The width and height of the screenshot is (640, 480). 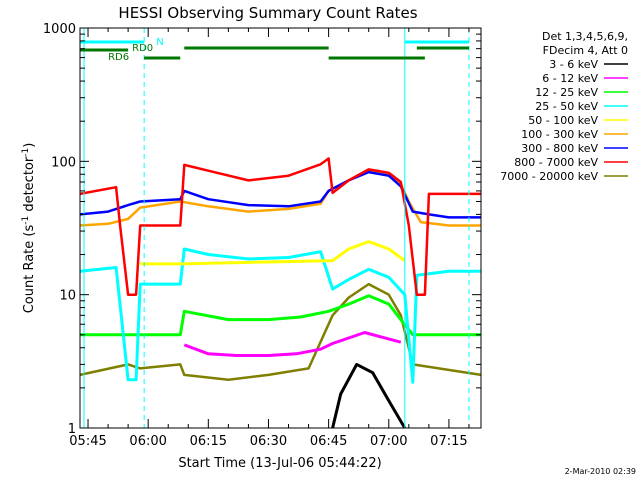 What do you see at coordinates (29, 145) in the screenshot?
I see `y-axis-label-end: )` at bounding box center [29, 145].